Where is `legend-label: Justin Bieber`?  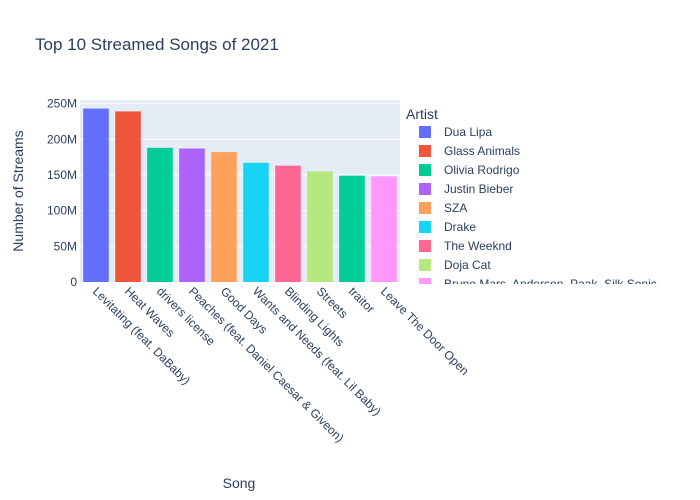 legend-label: Justin Bieber is located at coordinates (478, 189).